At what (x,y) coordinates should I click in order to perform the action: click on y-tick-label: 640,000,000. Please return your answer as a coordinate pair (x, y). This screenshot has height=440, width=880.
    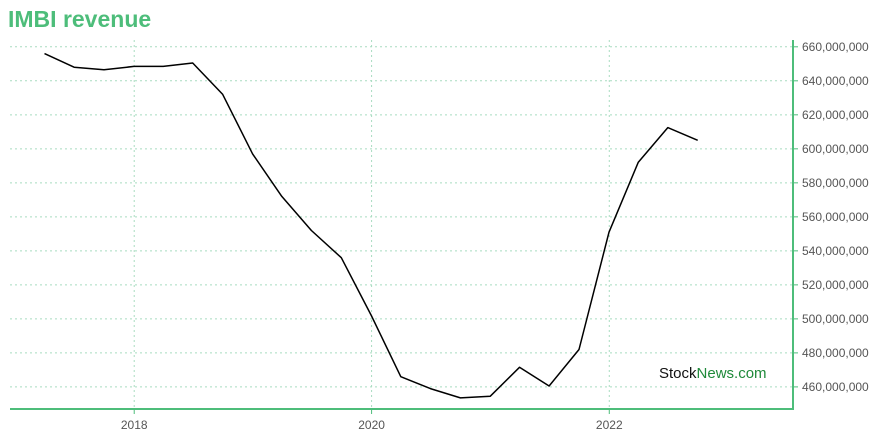
    Looking at the image, I should click on (835, 81).